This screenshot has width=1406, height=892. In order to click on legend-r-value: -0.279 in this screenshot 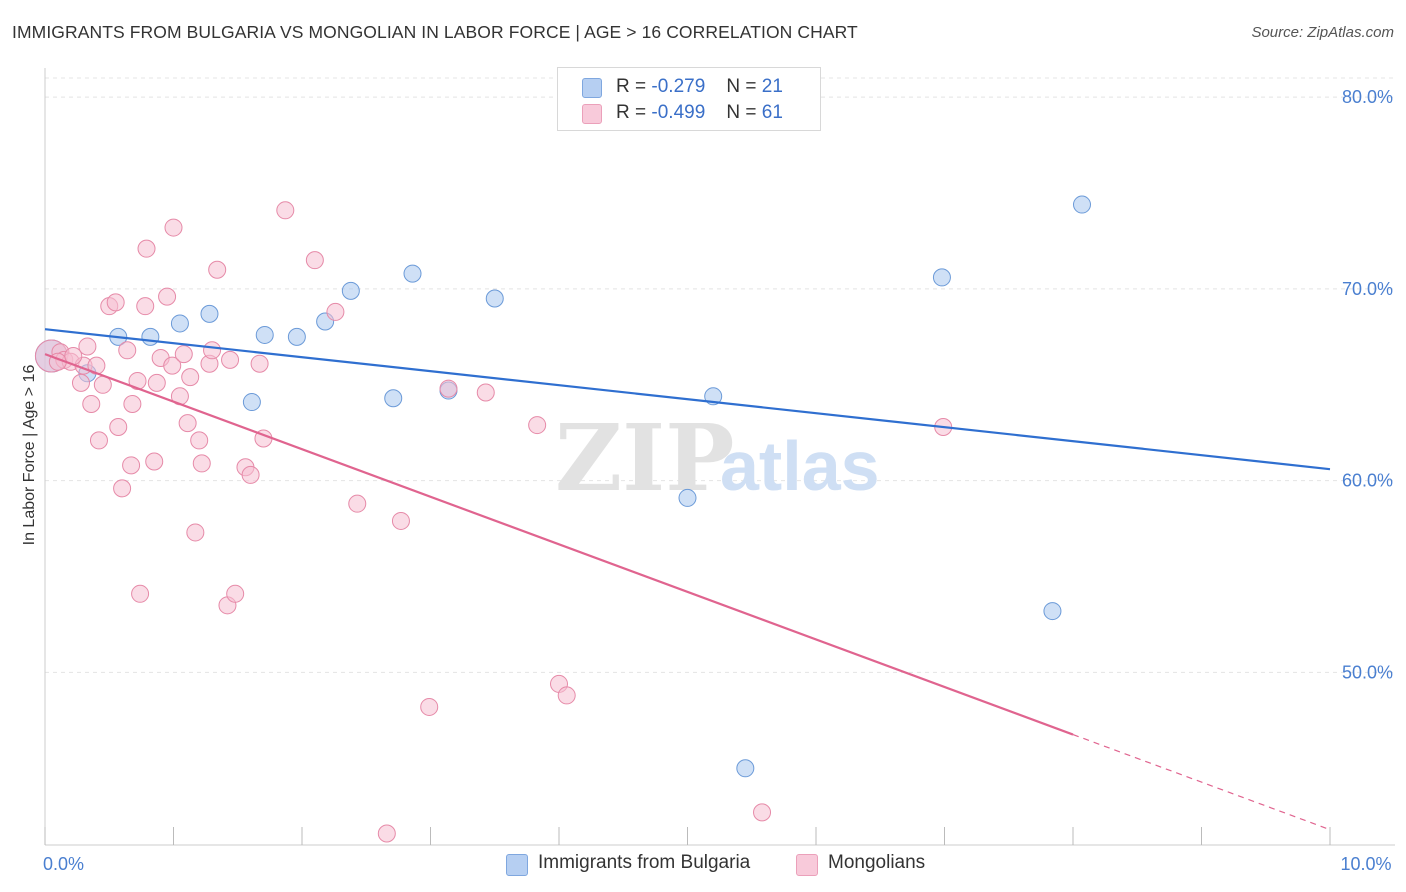, I will do `click(678, 86)`.